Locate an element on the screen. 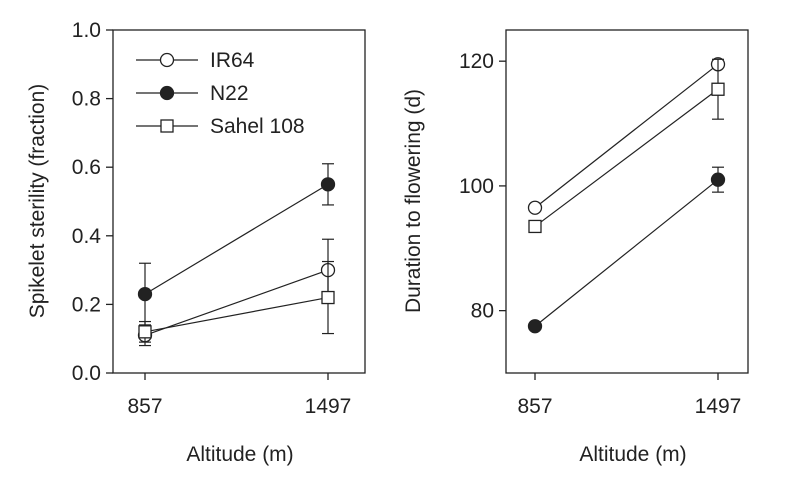 The image size is (800, 479). y-tick-label: 80 is located at coordinates (482, 311).